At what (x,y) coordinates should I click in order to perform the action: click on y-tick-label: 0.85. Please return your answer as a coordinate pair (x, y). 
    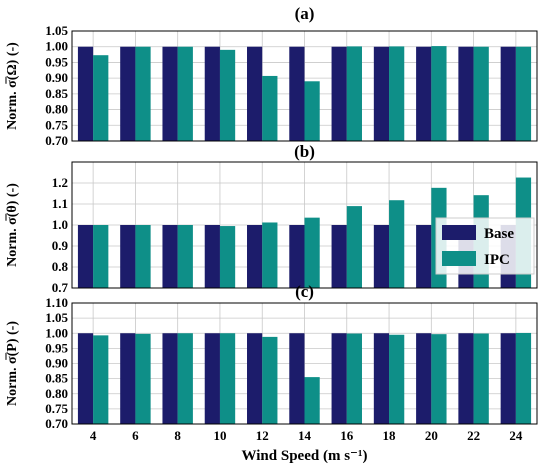
    Looking at the image, I should click on (56, 93).